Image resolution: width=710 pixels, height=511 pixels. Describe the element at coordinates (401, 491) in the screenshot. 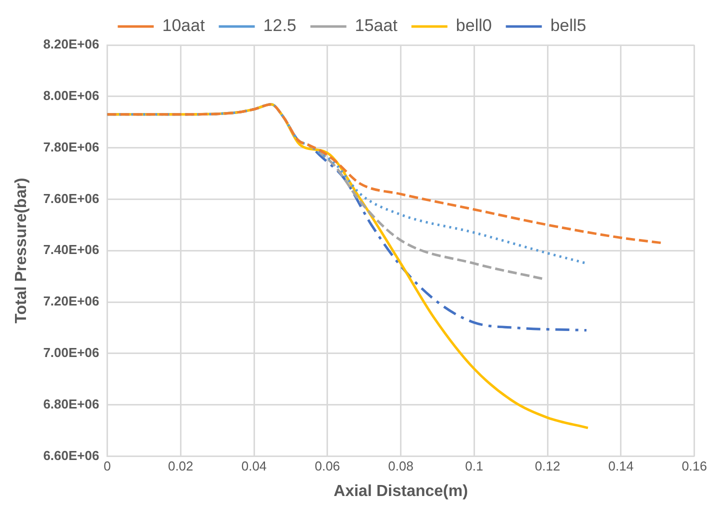

I see `x-axis-title: Axial Distance(m)` at that location.